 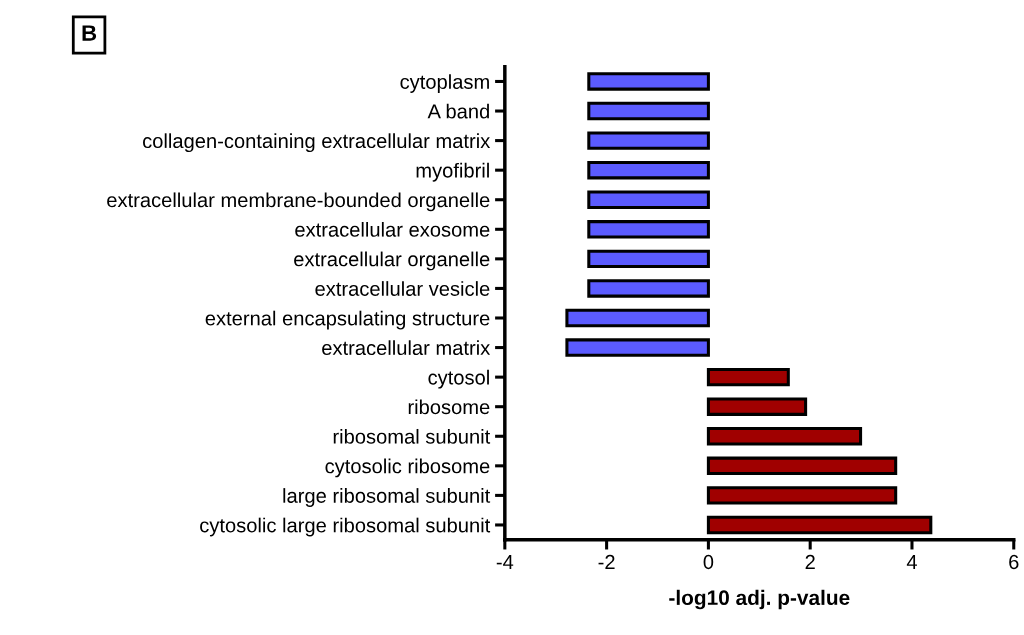 What do you see at coordinates (458, 379) in the screenshot?
I see `y-tick-label: cytosol` at bounding box center [458, 379].